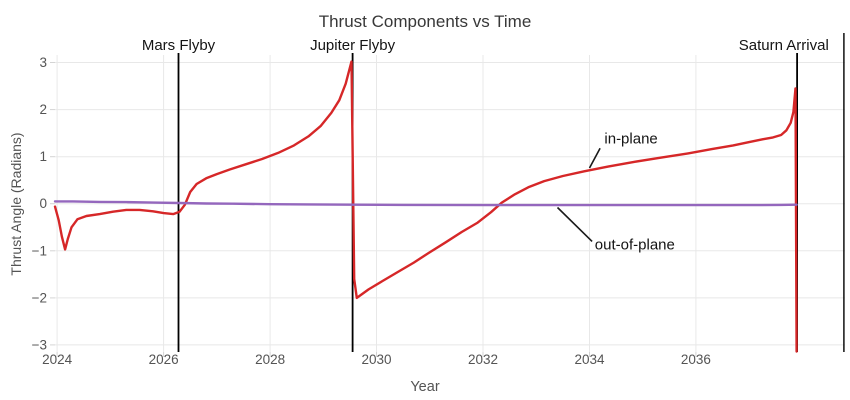 Image resolution: width=850 pixels, height=400 pixels. Describe the element at coordinates (43, 156) in the screenshot. I see `y-tick-label: 1` at that location.